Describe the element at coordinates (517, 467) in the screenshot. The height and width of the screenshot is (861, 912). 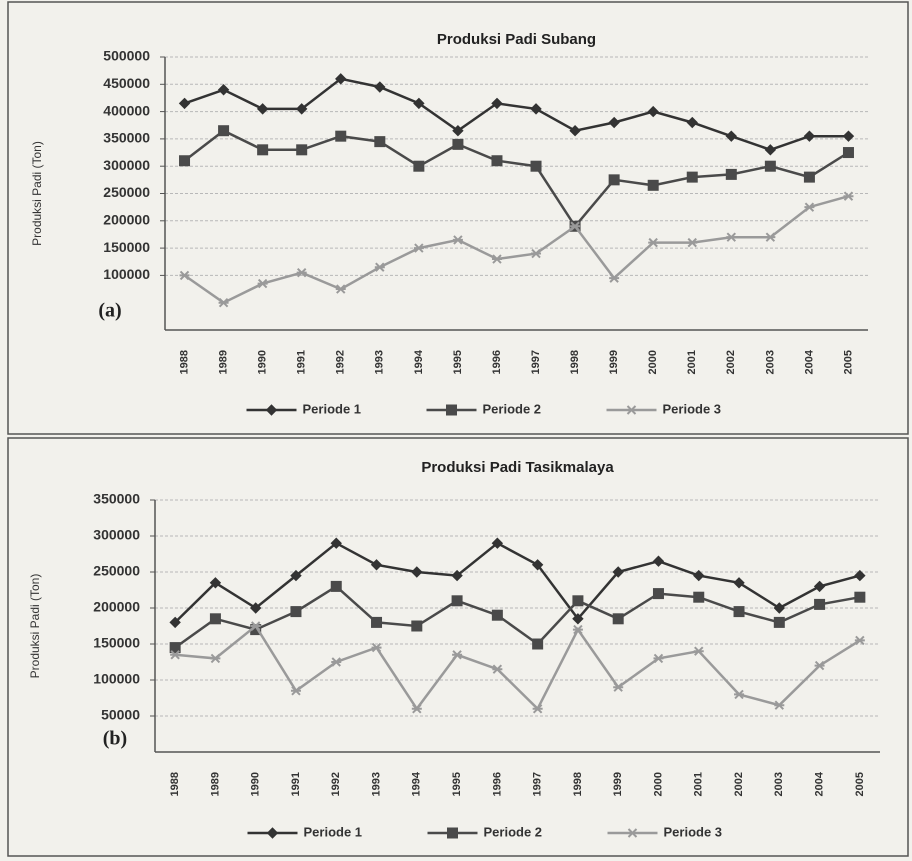
I see `chart-title: Produksi Padi Tasikmalaya` at that location.